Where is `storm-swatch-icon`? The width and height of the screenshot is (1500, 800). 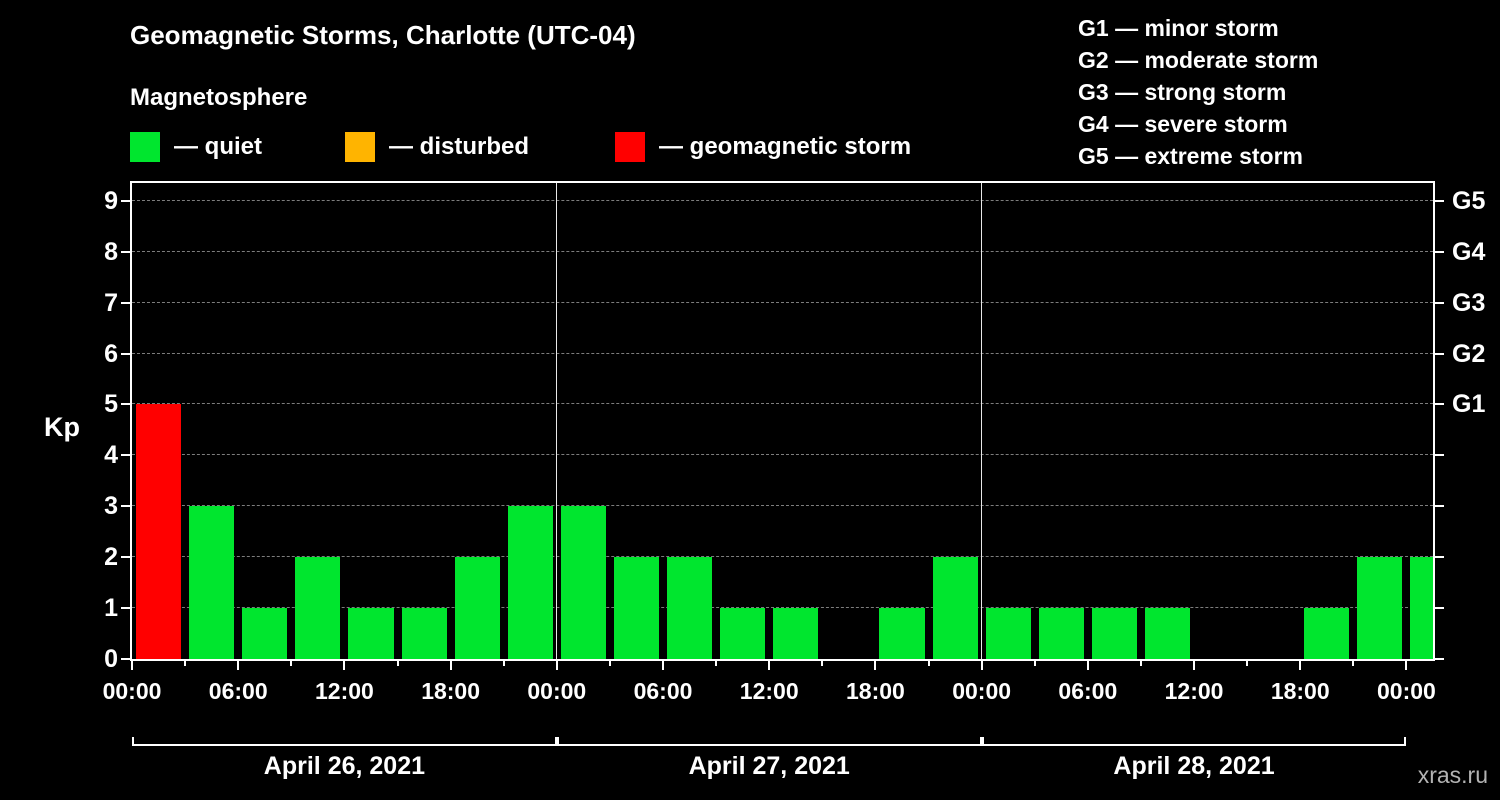
storm-swatch-icon is located at coordinates (630, 147).